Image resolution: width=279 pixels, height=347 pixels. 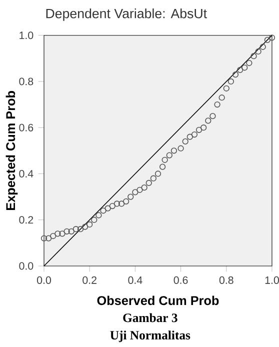 What do you see at coordinates (26, 220) in the screenshot?
I see `y-tick-label: 0.2` at bounding box center [26, 220].